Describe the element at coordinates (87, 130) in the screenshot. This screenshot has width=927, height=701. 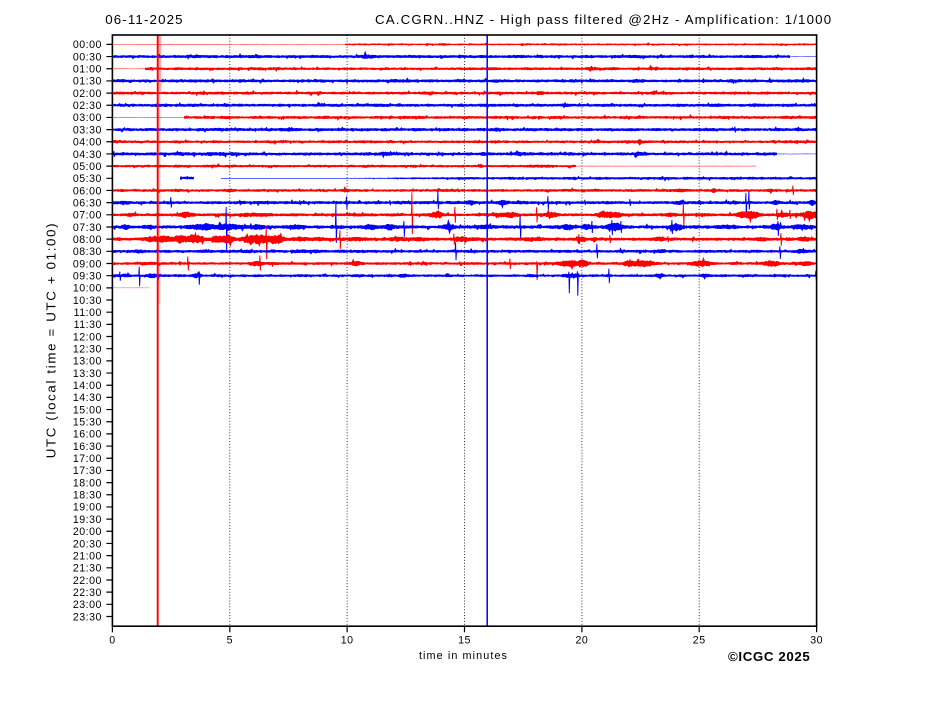
I see `svg-text: 03:30` at that location.